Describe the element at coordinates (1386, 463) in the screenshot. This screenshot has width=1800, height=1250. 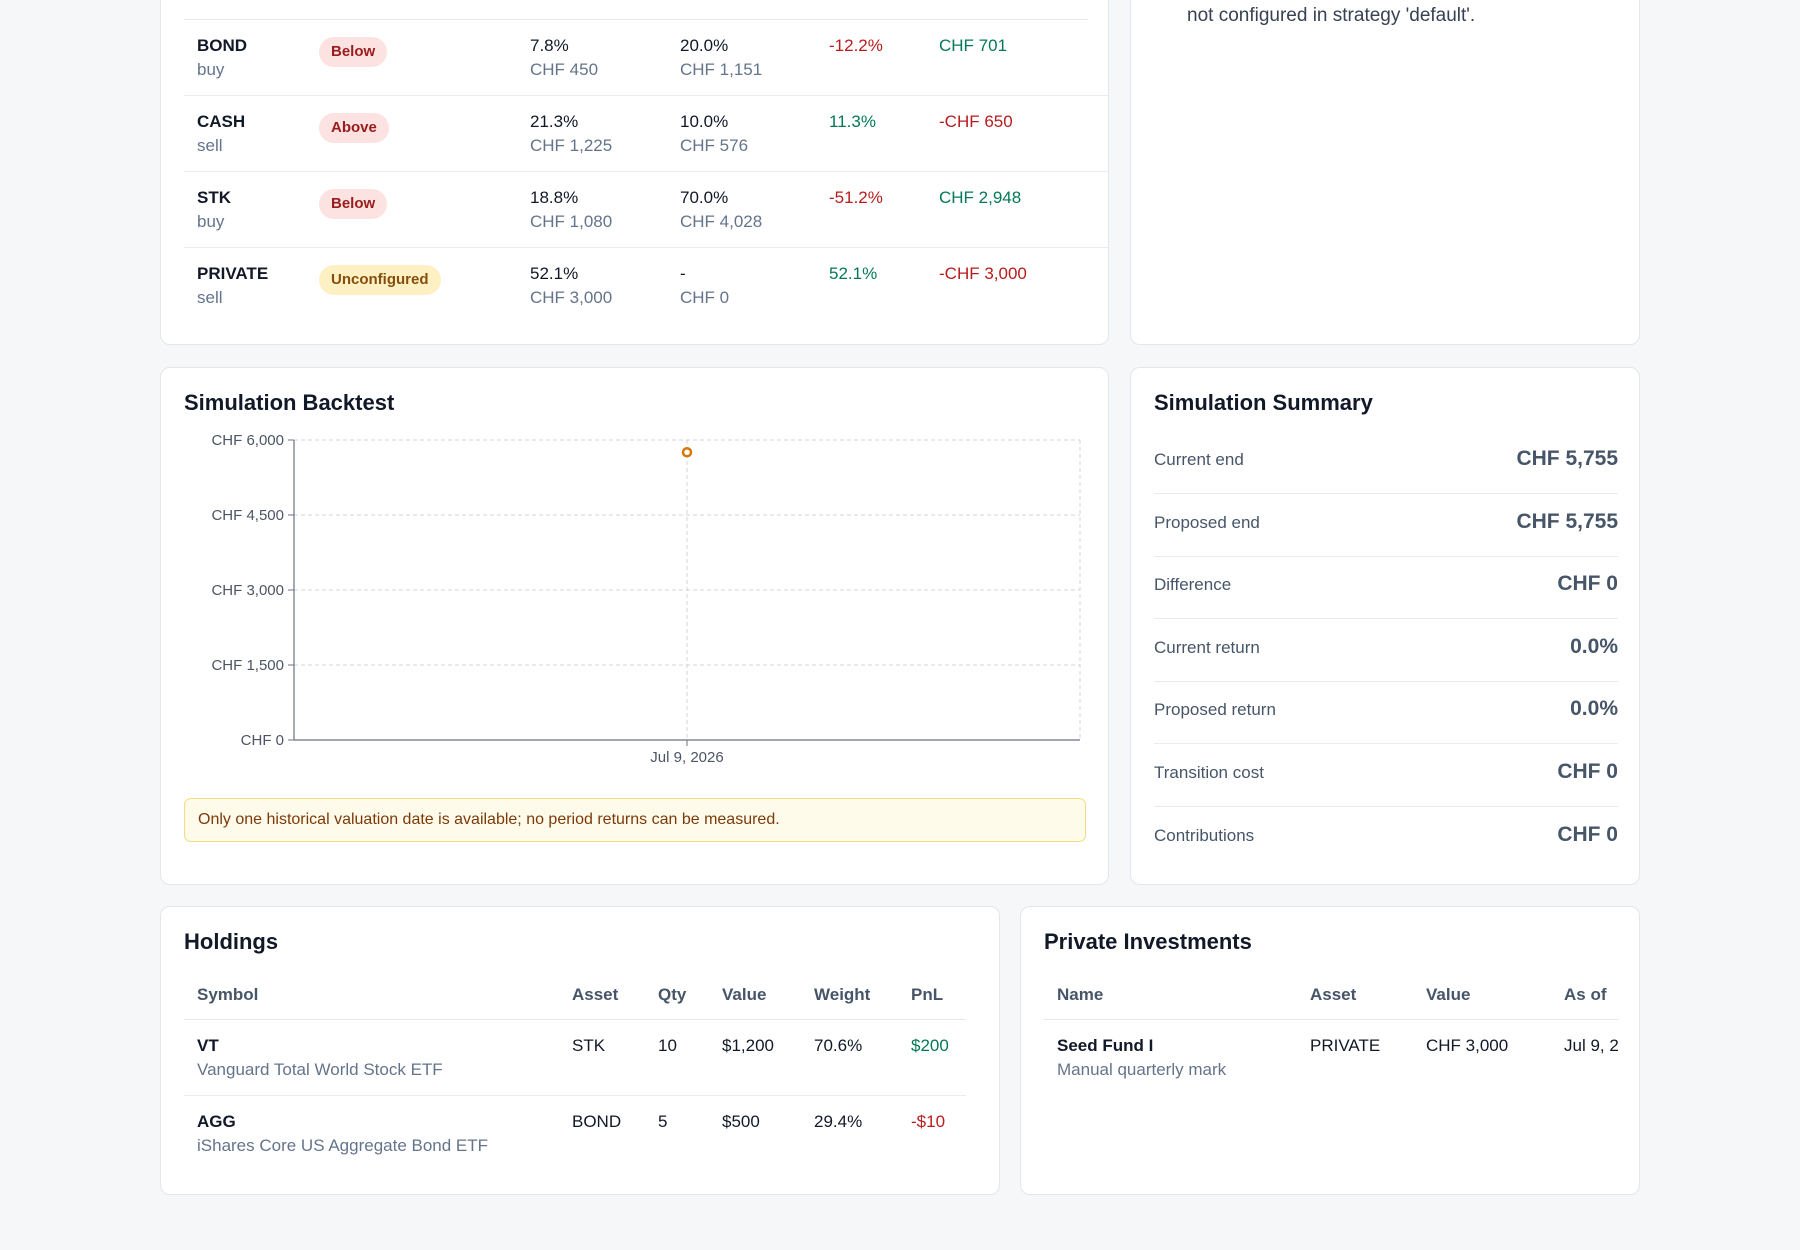
I see `summary-row: Current end CHF 5,755` at that location.